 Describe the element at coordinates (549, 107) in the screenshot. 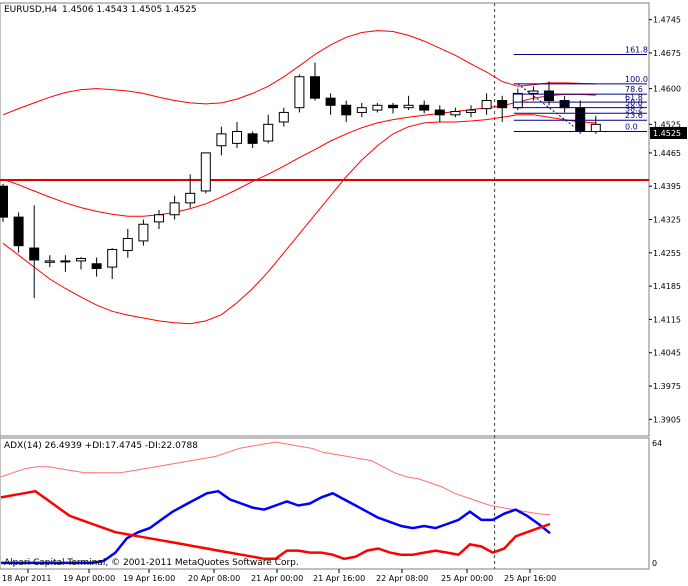

I see `fibo-trend-line` at that location.